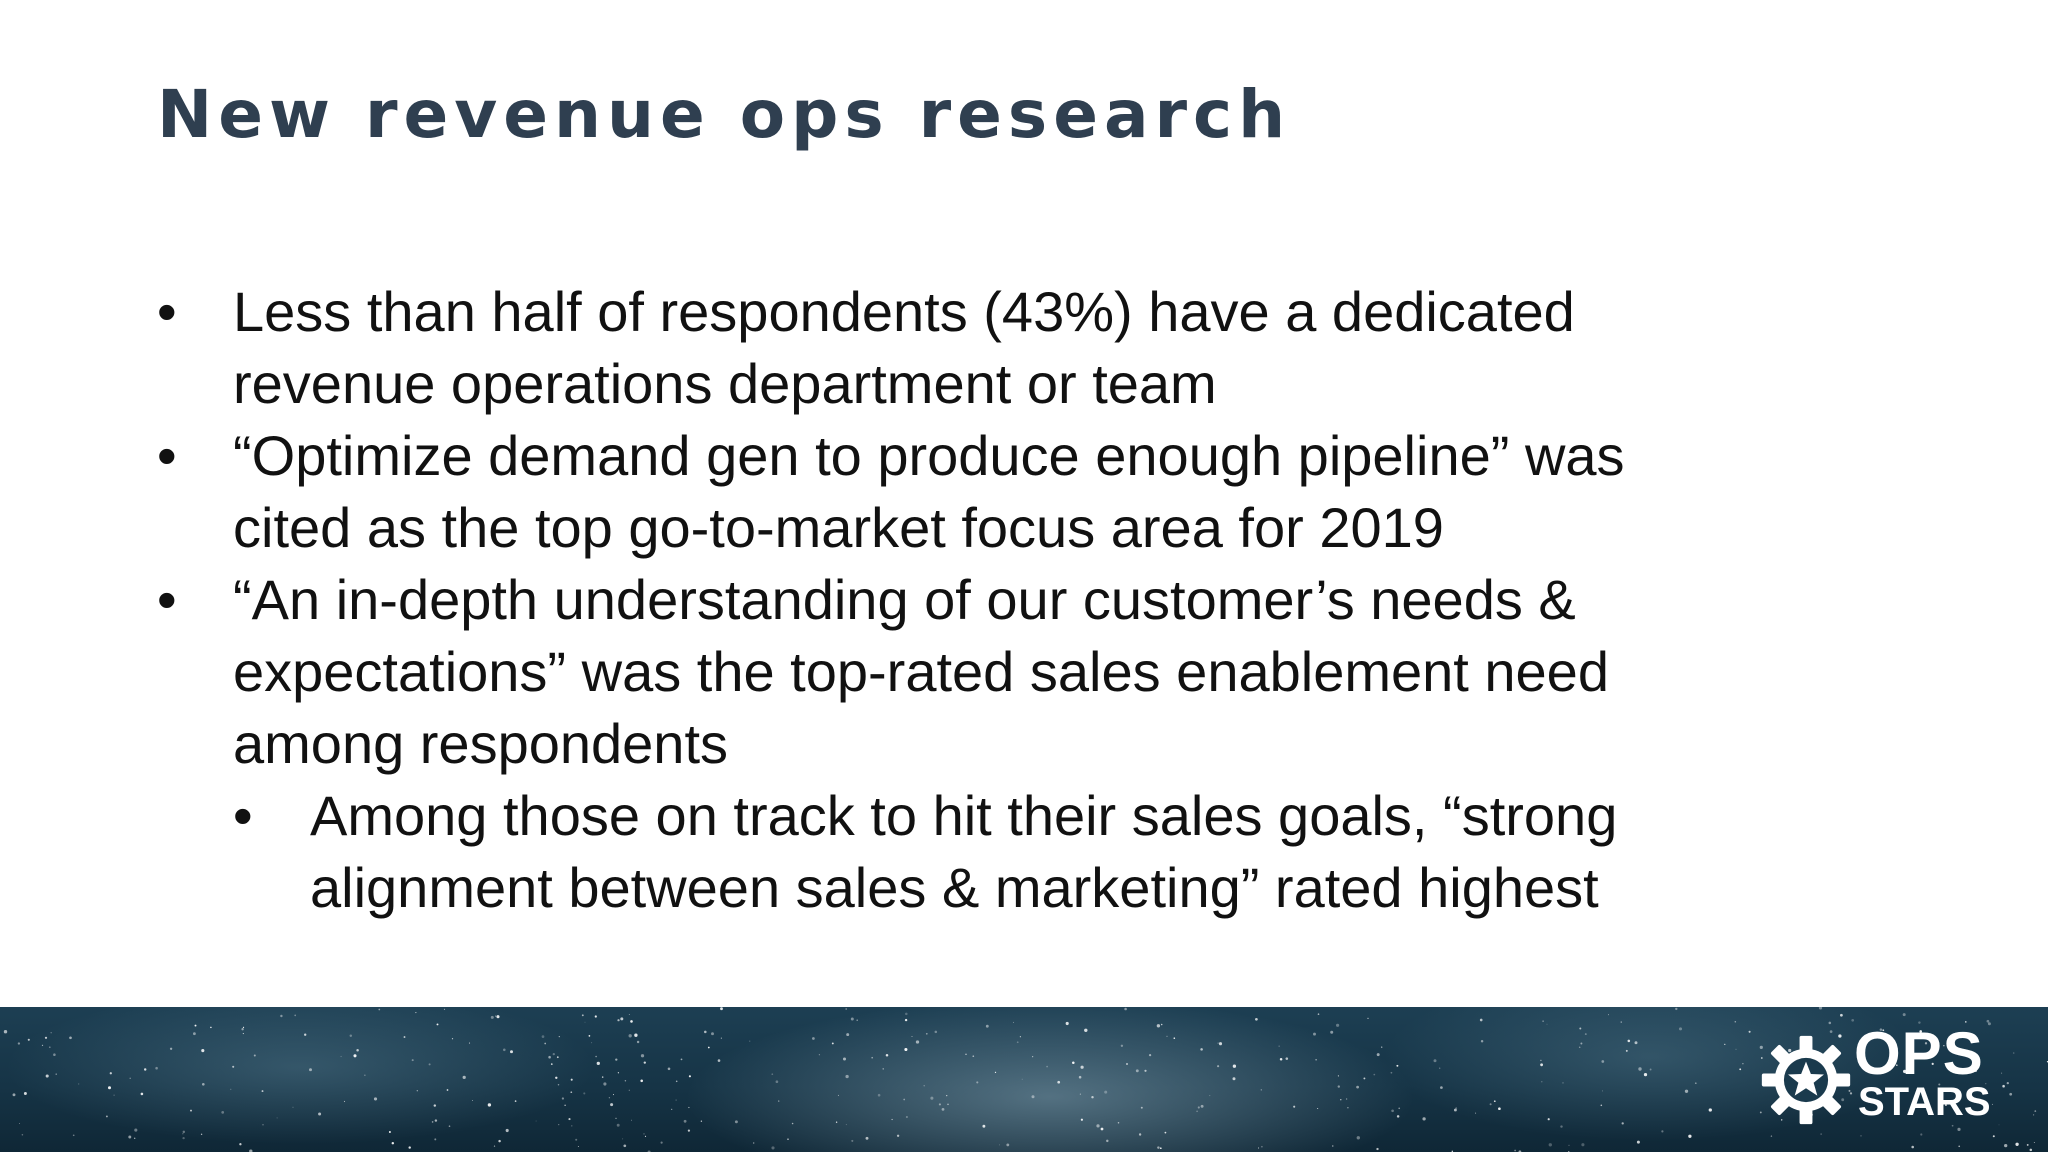 The width and height of the screenshot is (2048, 1152). Describe the element at coordinates (724, 114) in the screenshot. I see `slide-title: New revenue ops research` at that location.